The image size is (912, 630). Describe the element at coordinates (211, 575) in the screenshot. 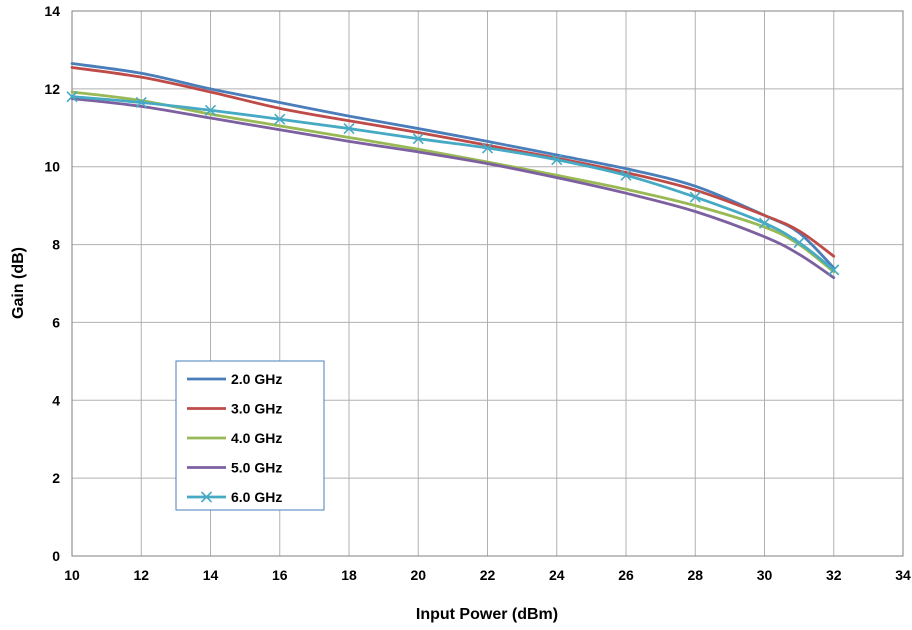

I see `x-tick-label: 14` at that location.